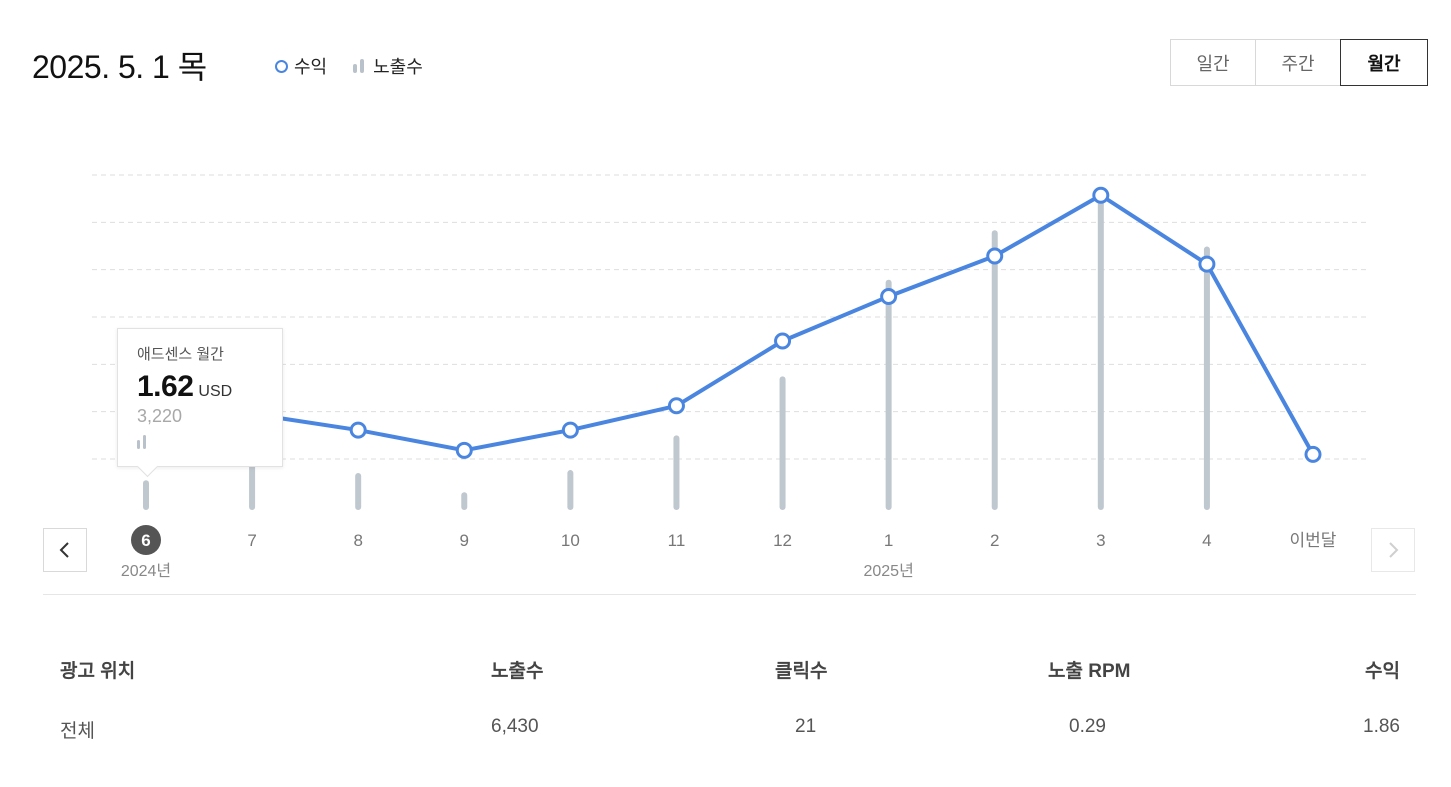 This screenshot has width=1451, height=787. I want to click on x-tick-label: 4, so click(1206, 540).